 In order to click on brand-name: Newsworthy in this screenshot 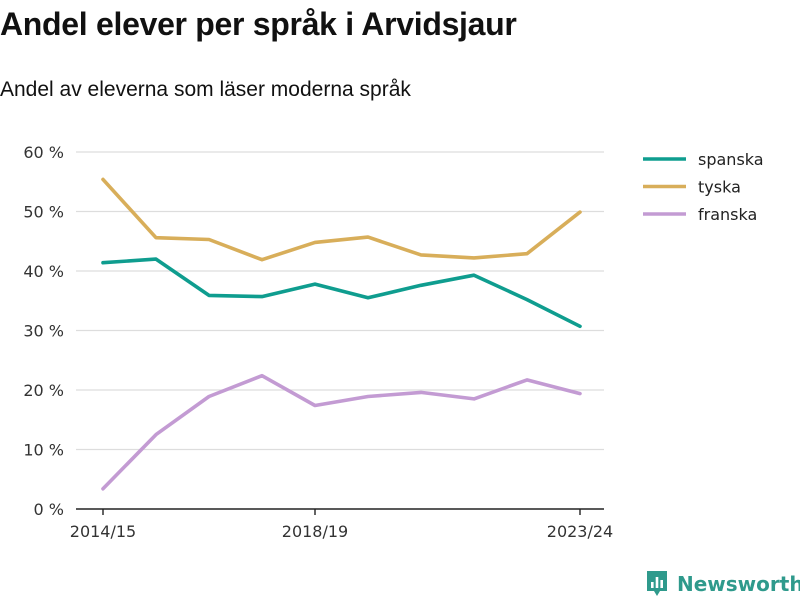, I will do `click(738, 584)`.